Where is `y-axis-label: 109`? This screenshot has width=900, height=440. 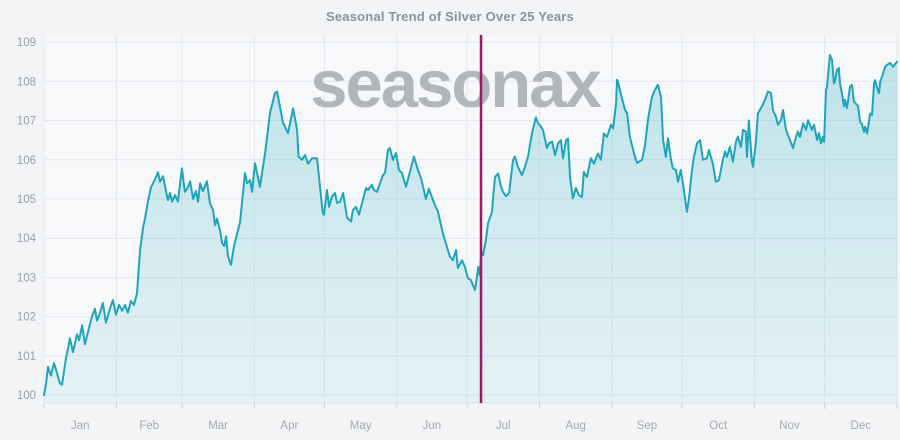
y-axis-label: 109 is located at coordinates (26, 43).